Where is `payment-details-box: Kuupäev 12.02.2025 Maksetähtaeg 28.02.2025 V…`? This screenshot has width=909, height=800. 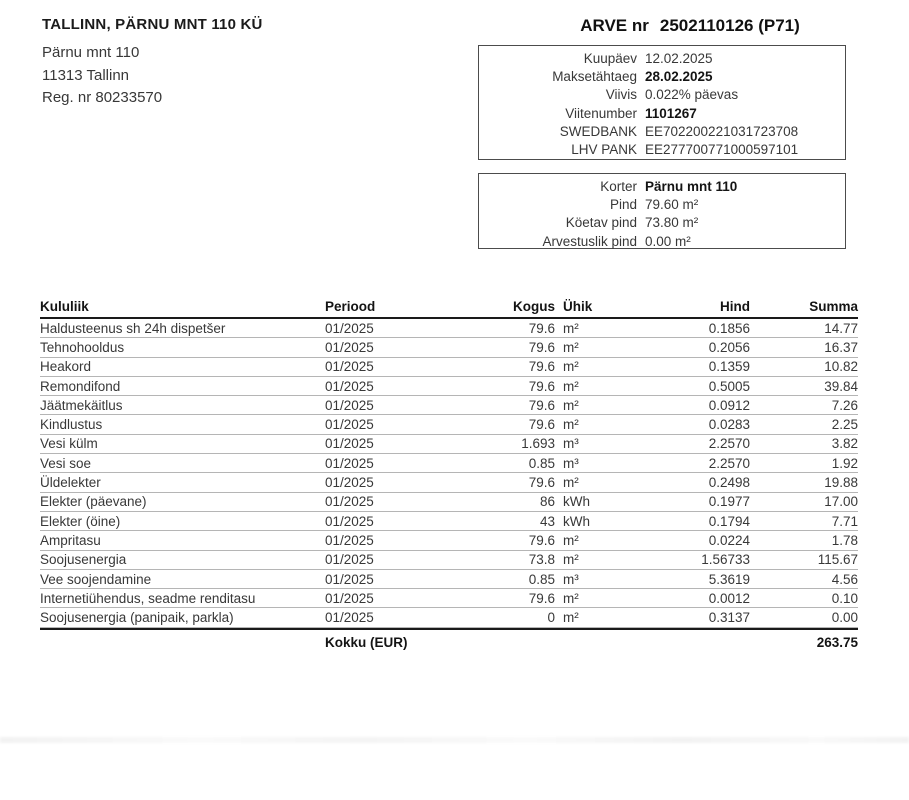
payment-details-box: Kuupäev 12.02.2025 Maksetähtaeg 28.02.2025 V… is located at coordinates (662, 102).